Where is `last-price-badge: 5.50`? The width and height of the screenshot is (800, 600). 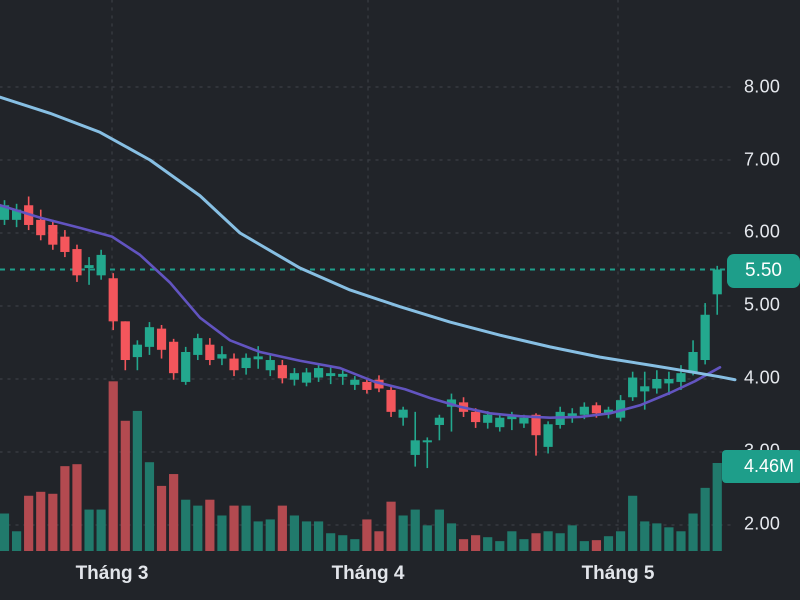 last-price-badge: 5.50 is located at coordinates (763, 271).